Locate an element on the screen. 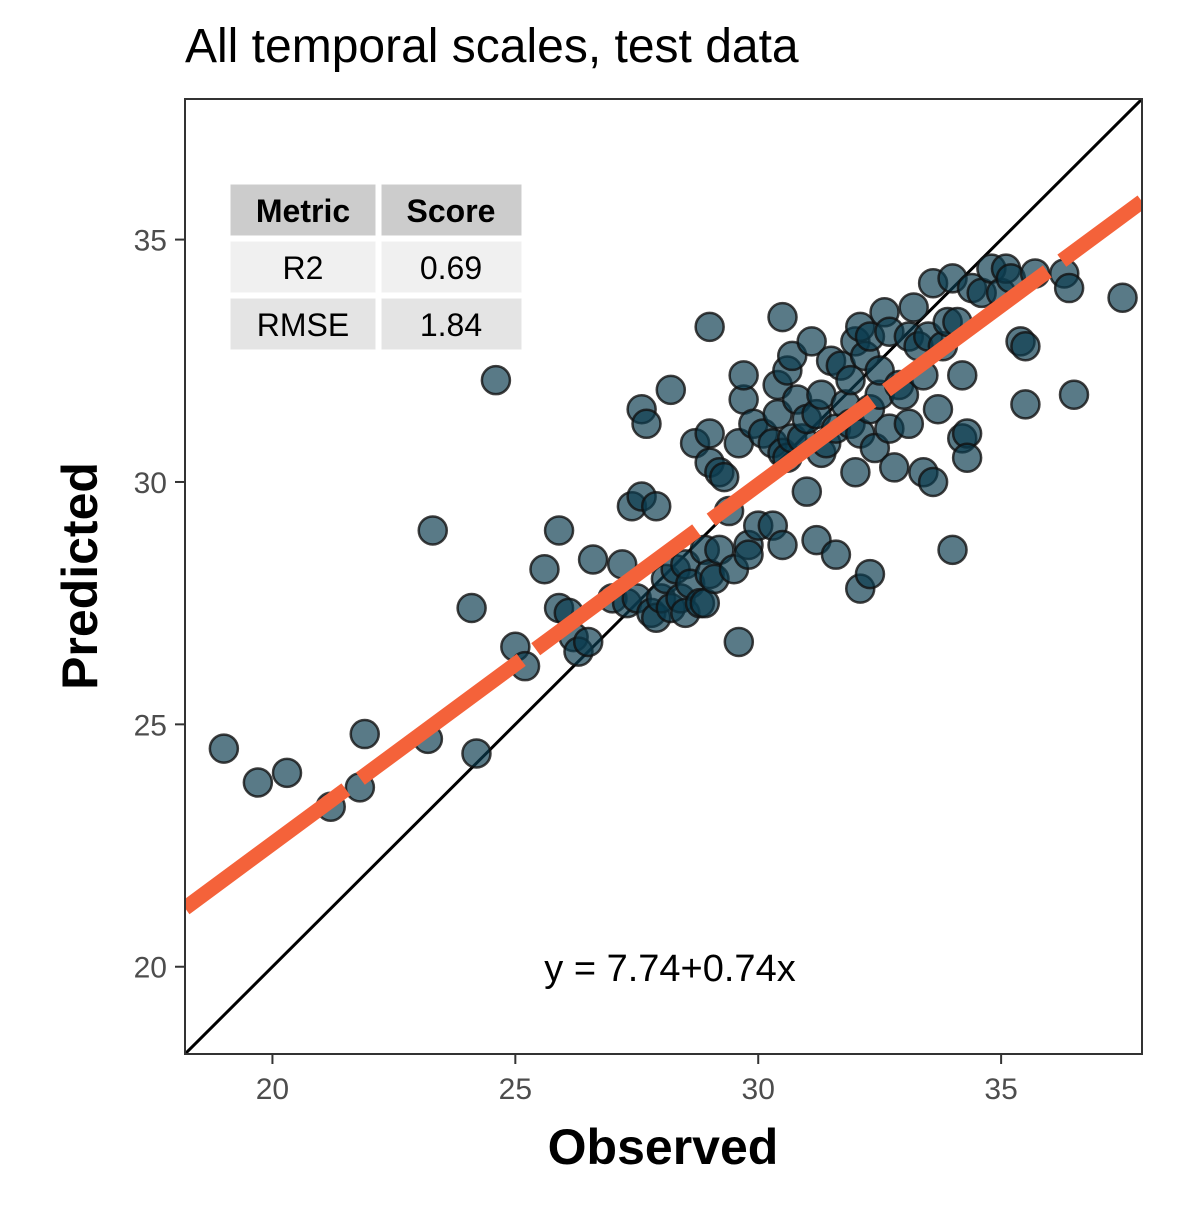 The image size is (1200, 1205). x-tick-label: 20 is located at coordinates (272, 1089).